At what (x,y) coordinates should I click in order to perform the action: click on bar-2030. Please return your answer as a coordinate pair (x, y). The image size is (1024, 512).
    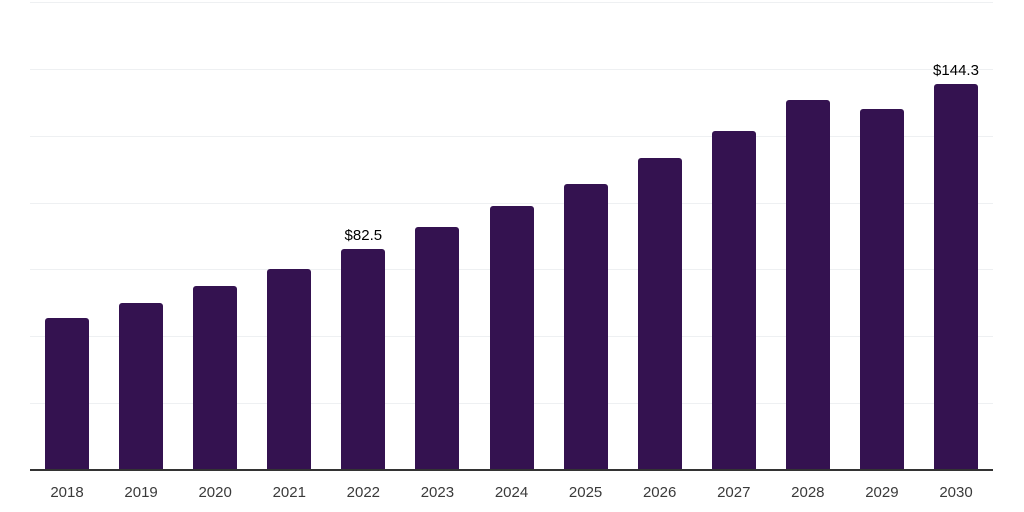
    Looking at the image, I should click on (956, 277).